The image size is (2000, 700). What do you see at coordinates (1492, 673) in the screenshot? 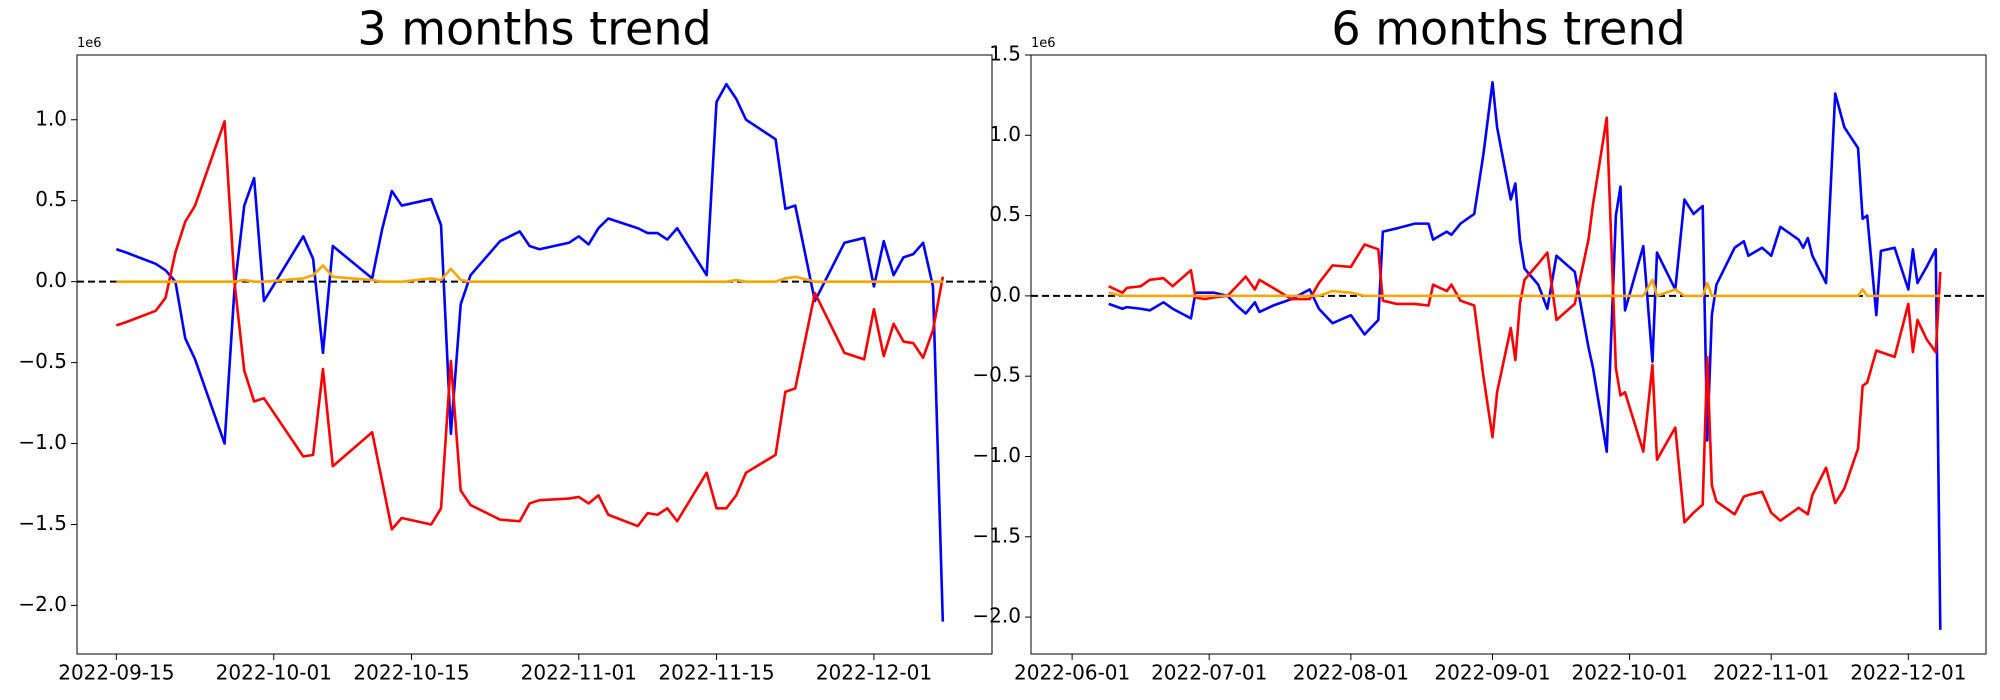
I see `x-tick-label: 2022-09-01` at bounding box center [1492, 673].